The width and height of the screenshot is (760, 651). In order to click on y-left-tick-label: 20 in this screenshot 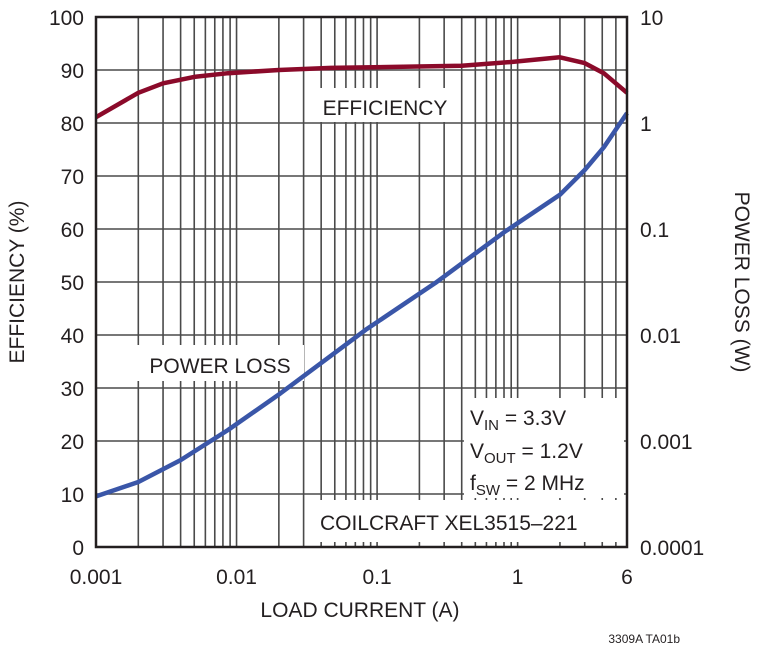, I will do `click(72, 442)`.